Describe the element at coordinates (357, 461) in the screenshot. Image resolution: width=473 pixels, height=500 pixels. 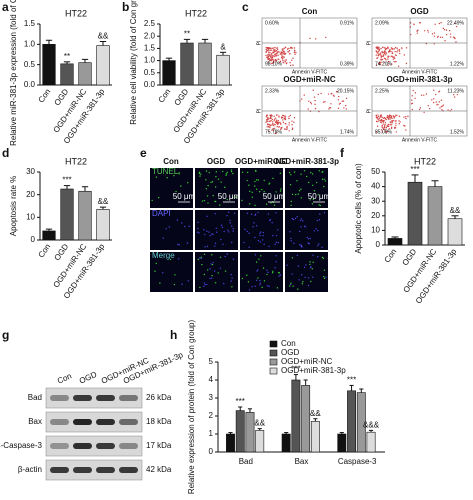
I see `x-tick-label: Caspase-3` at that location.